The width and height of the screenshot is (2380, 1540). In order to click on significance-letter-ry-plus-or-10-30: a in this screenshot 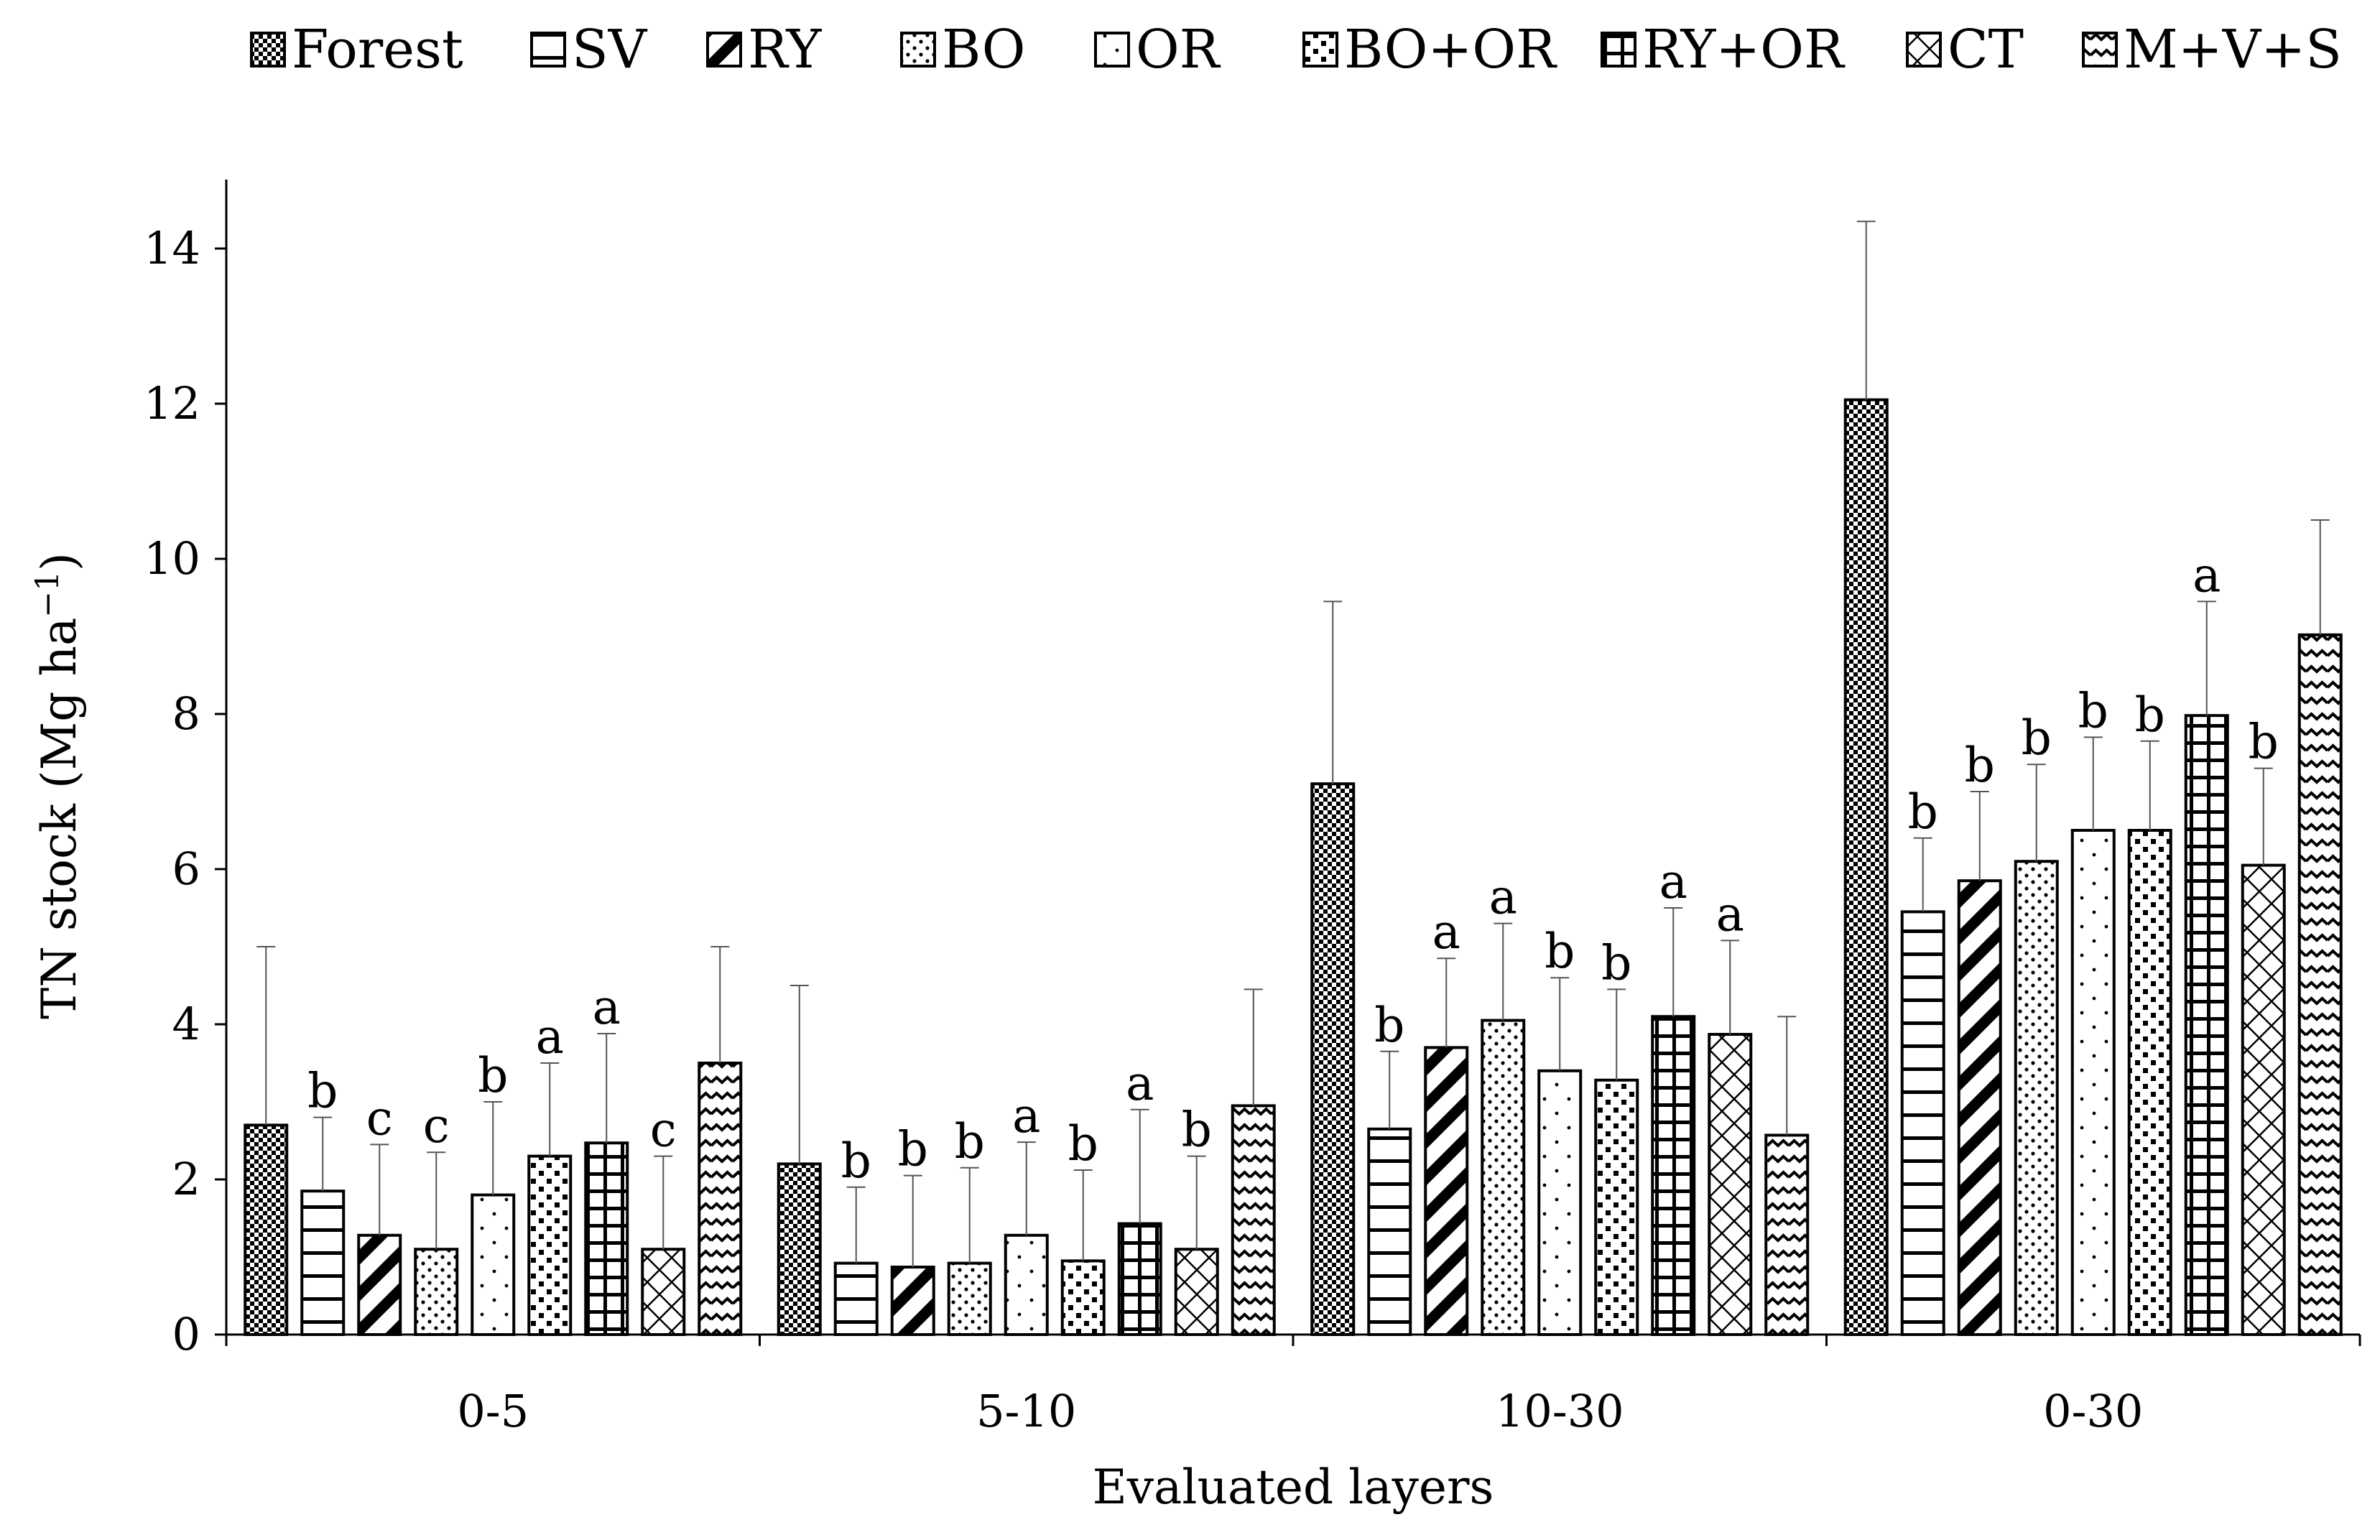, I will do `click(1673, 881)`.